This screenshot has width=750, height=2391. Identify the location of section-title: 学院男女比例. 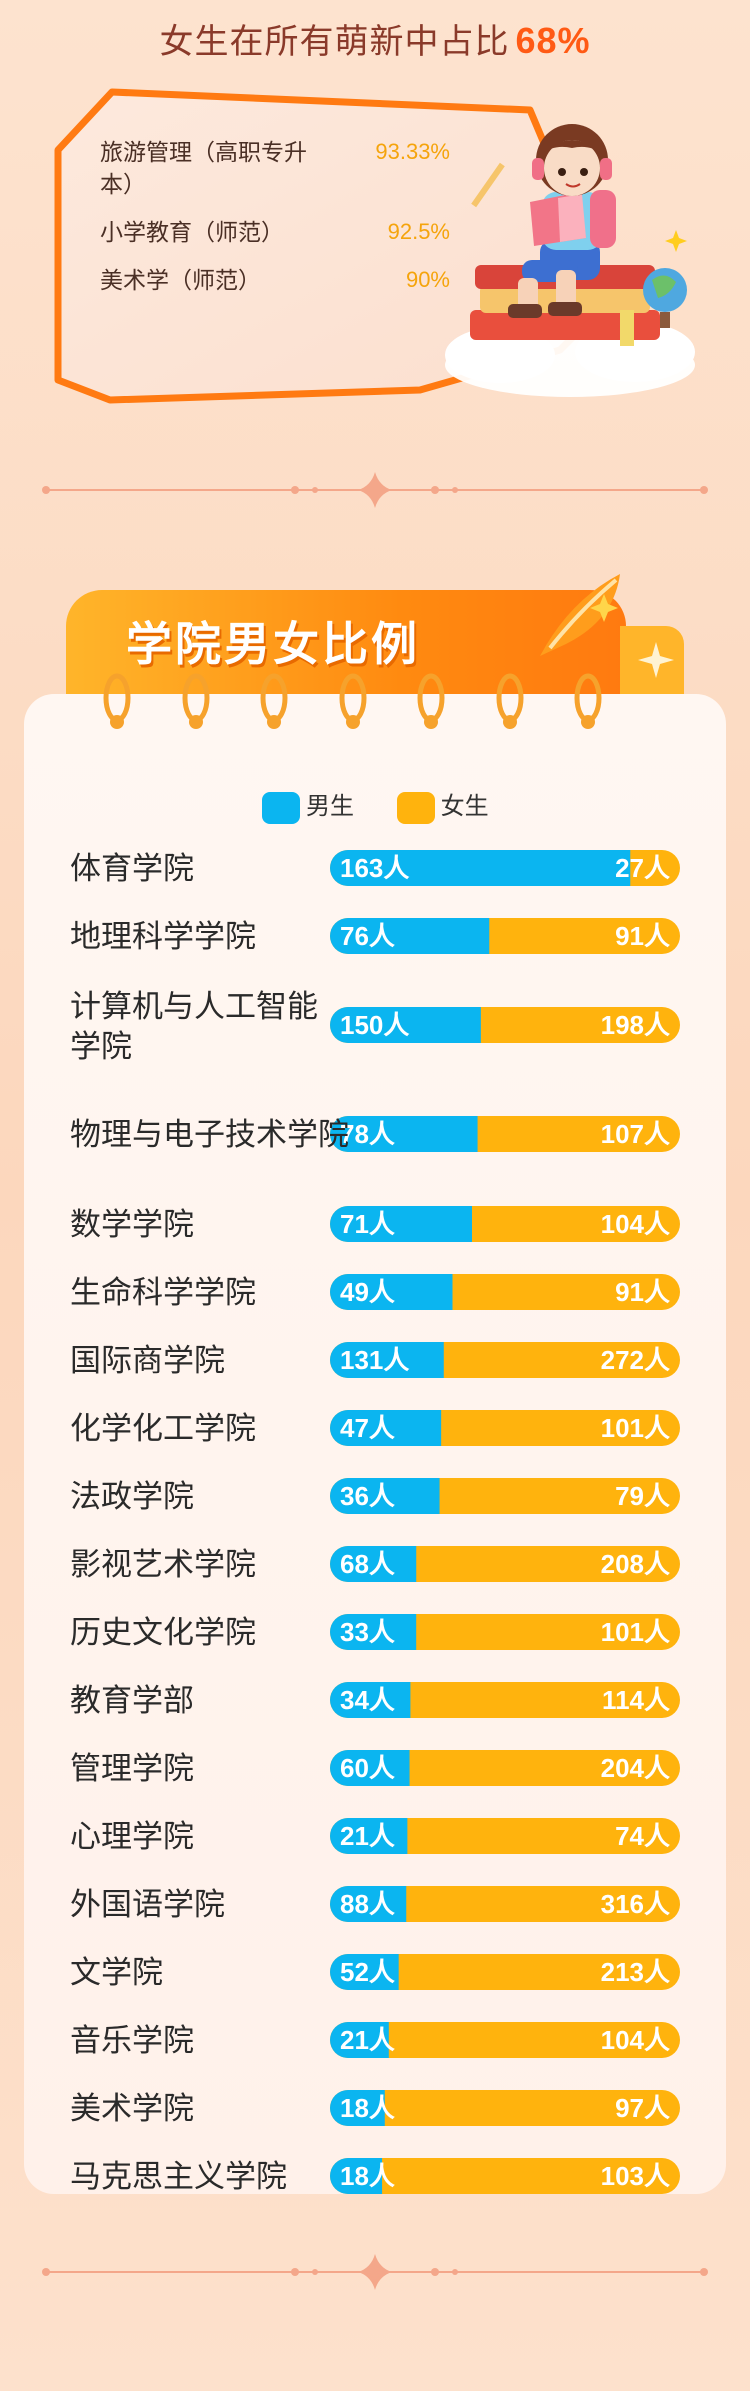
(273, 644).